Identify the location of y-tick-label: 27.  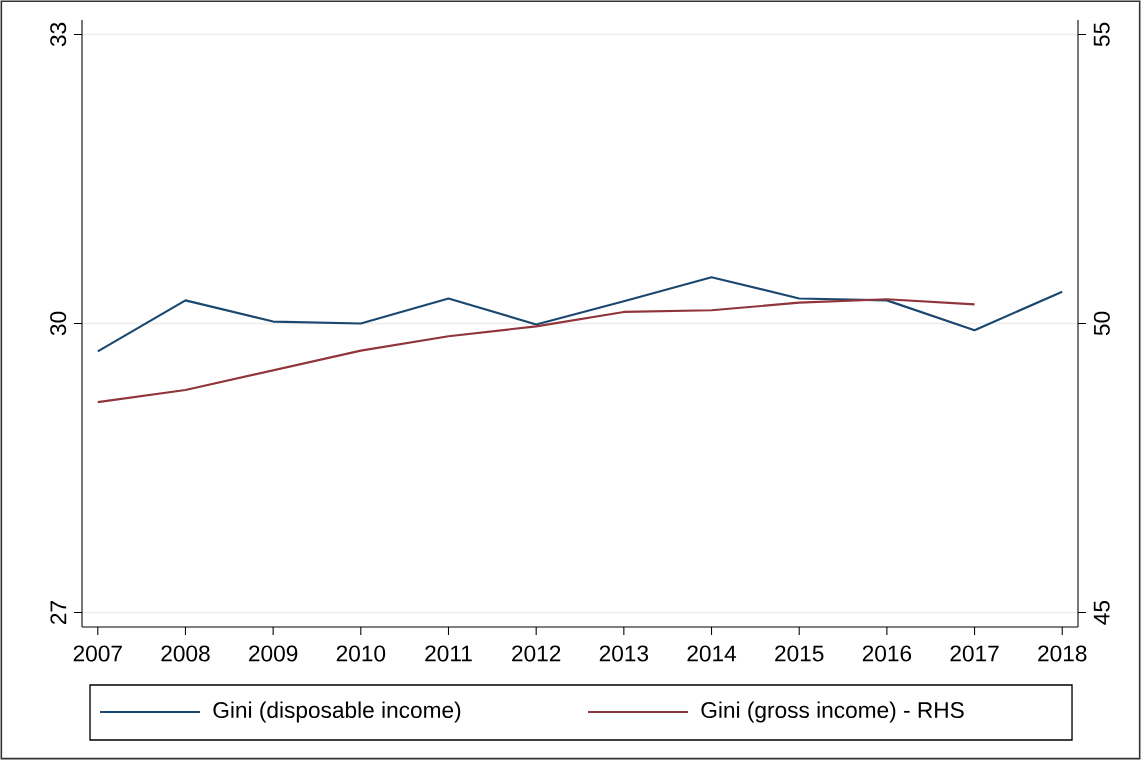
(58, 612).